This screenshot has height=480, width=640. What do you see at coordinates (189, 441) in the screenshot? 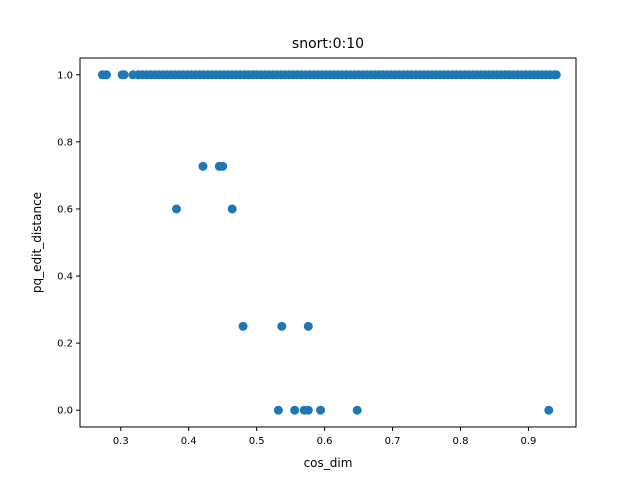
I see `x-tick-label: 0.4` at bounding box center [189, 441].